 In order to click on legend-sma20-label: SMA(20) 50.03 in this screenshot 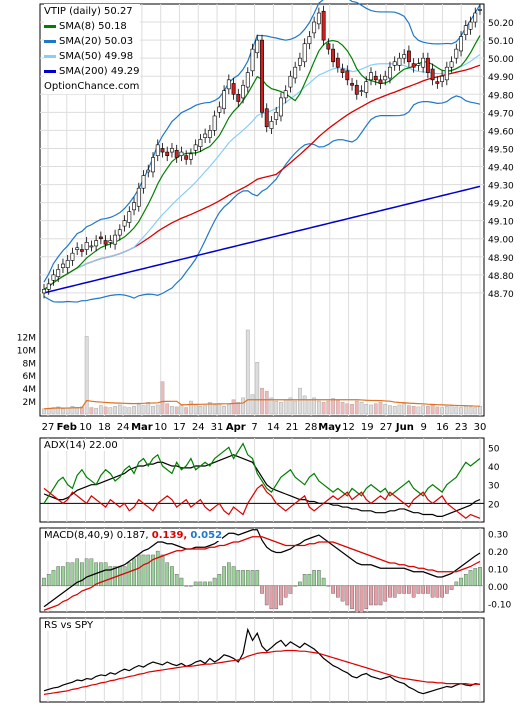, I will do `click(96, 41)`.